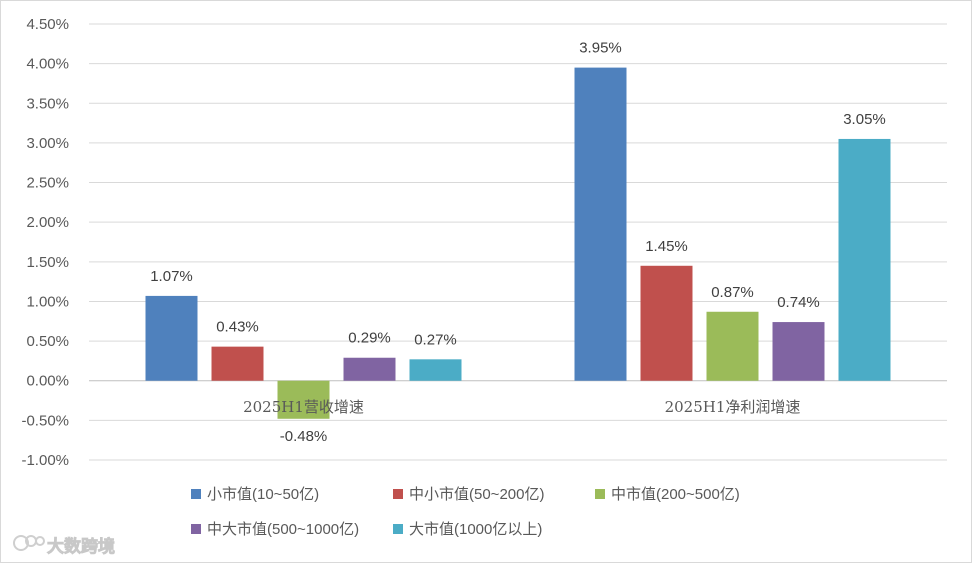 The image size is (972, 563). I want to click on y-tick-label: 3.00%, so click(47, 143).